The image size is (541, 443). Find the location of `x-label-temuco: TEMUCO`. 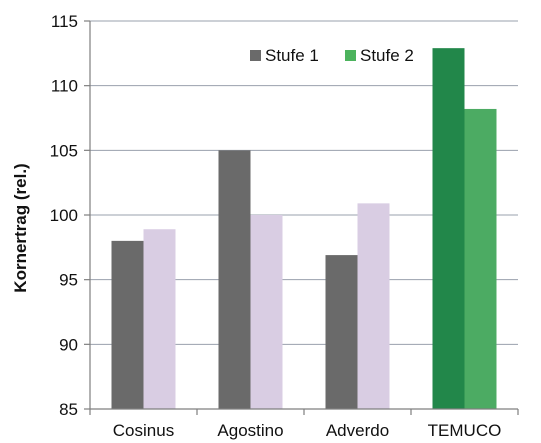

x-label-temuco: TEMUCO is located at coordinates (465, 430).